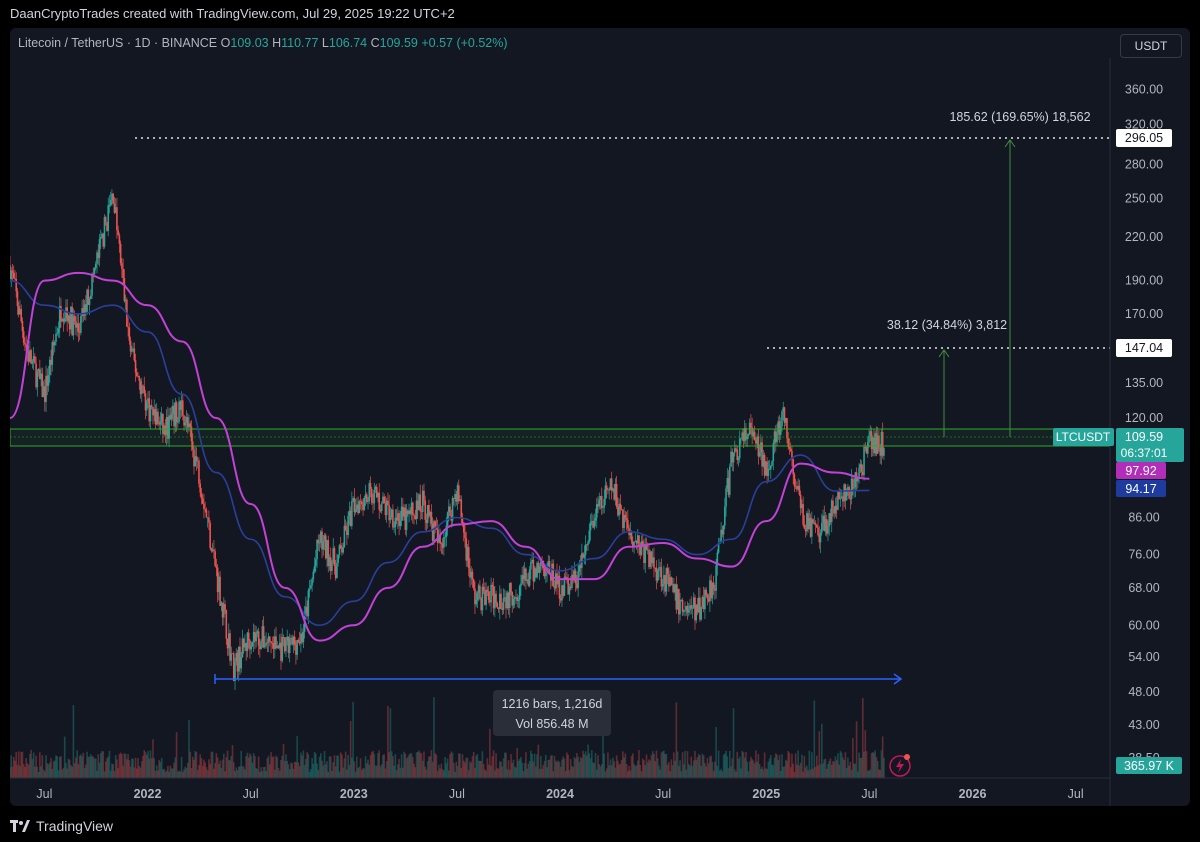 This screenshot has width=1200, height=842. I want to click on last-price-text: 109.59, so click(1144, 437).